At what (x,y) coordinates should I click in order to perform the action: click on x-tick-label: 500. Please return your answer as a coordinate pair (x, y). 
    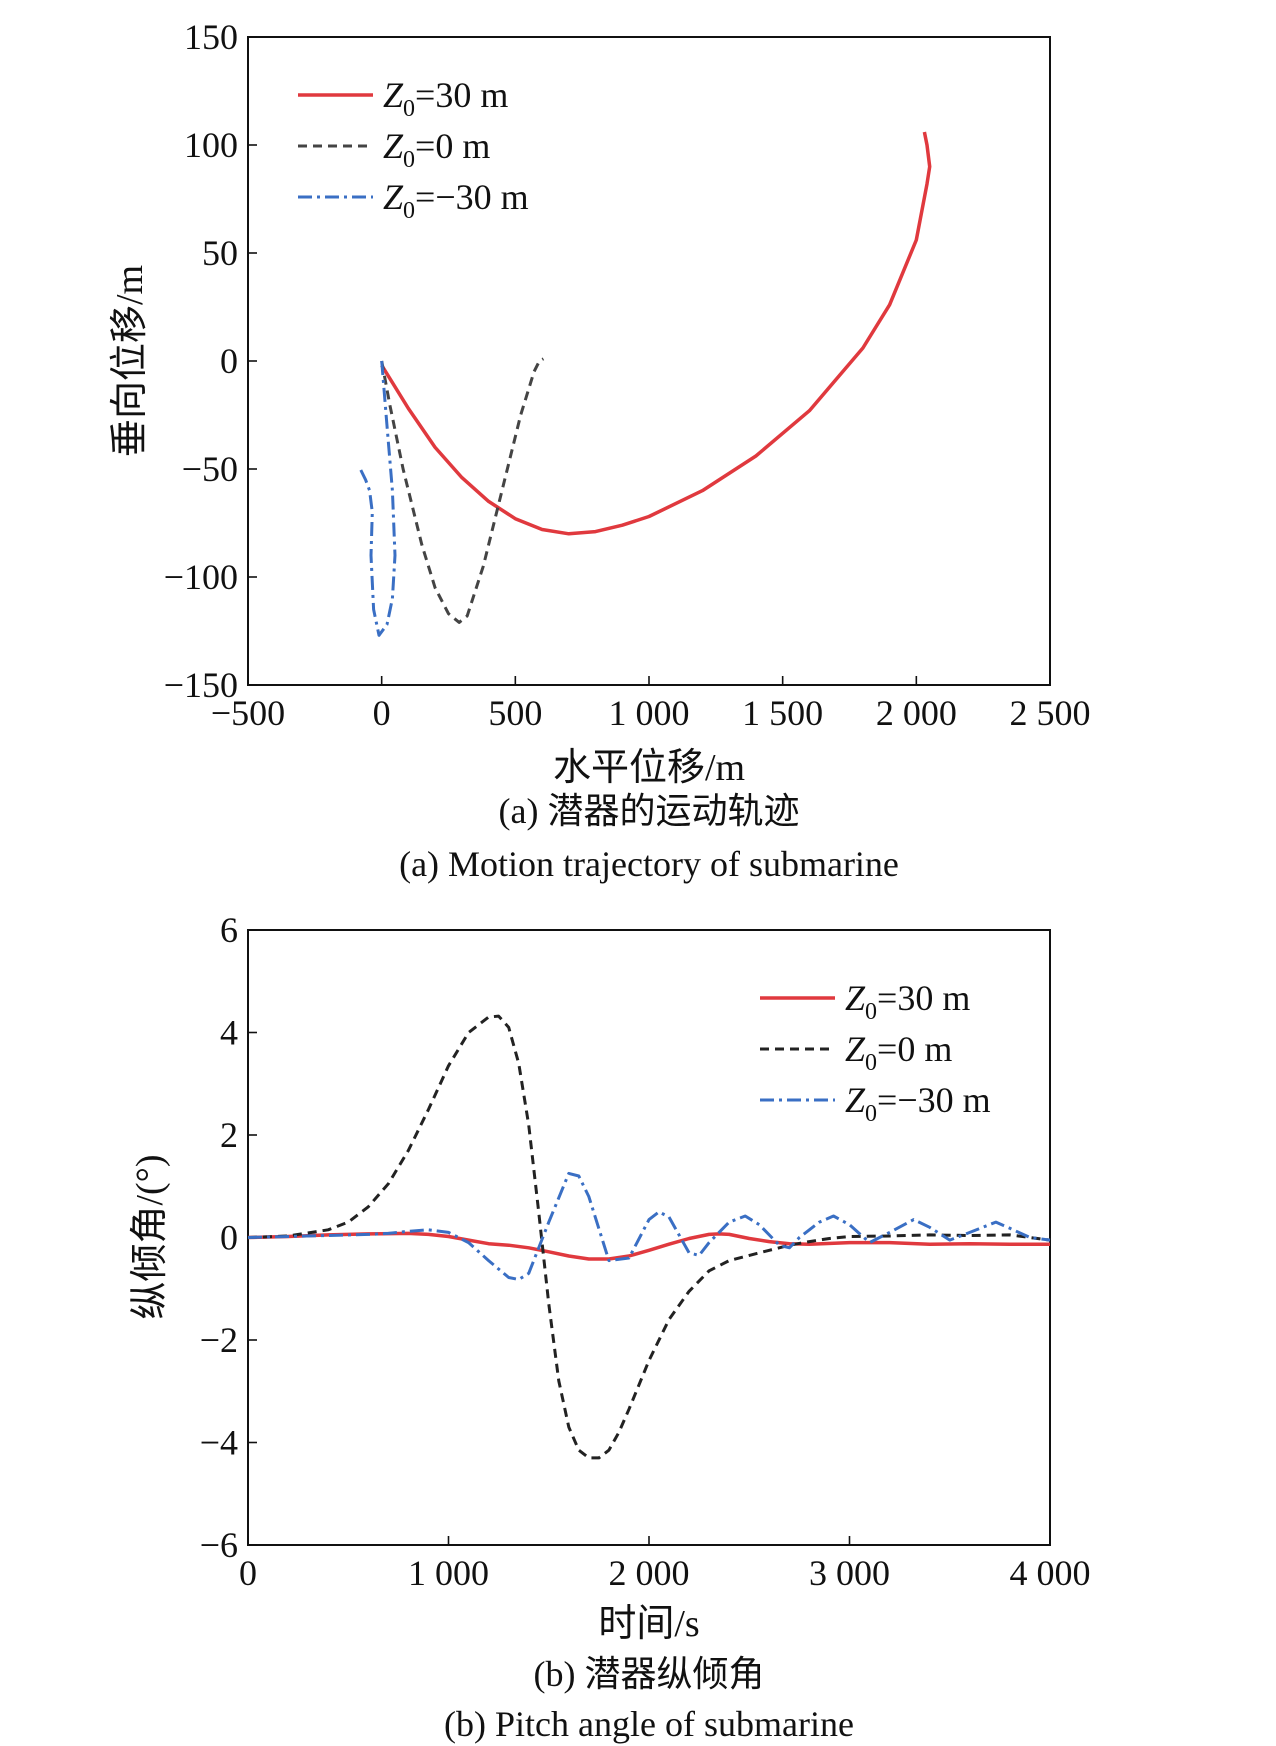
    Looking at the image, I should click on (515, 713).